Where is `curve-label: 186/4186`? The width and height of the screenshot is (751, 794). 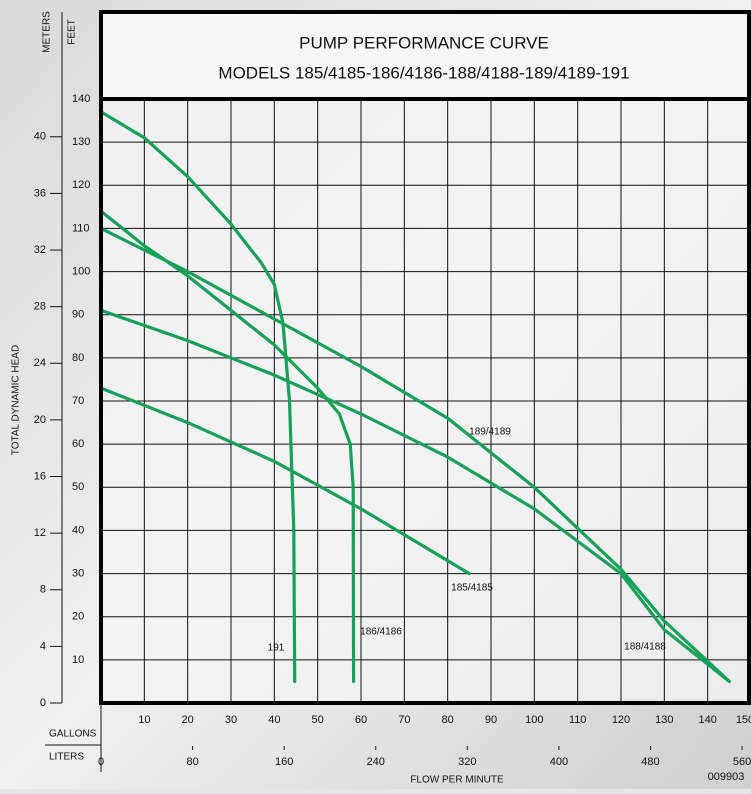
curve-label: 186/4186 is located at coordinates (381, 632).